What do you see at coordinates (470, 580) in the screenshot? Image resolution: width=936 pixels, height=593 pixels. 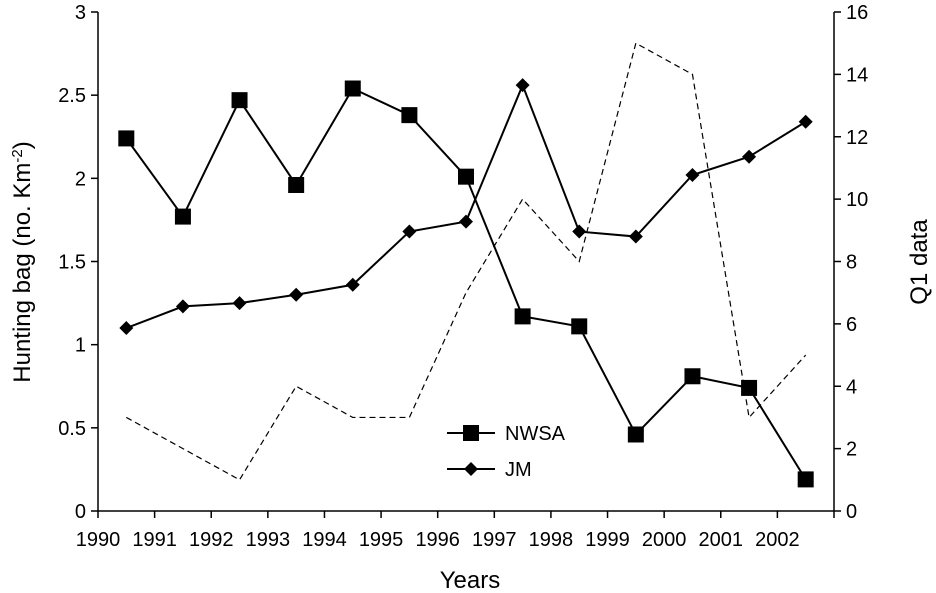 I see `x-axis-title: Years` at bounding box center [470, 580].